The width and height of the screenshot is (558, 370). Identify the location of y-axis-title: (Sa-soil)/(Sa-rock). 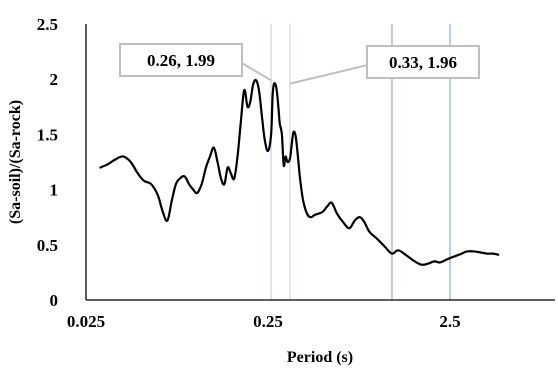
(15, 162).